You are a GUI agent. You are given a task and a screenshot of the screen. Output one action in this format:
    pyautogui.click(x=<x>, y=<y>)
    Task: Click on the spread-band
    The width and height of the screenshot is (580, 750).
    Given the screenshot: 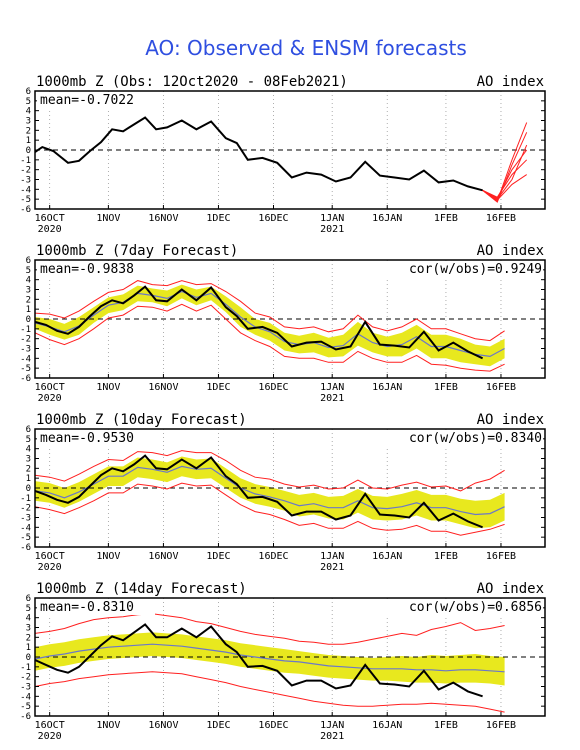 What is the action you would take?
    pyautogui.click(x=270, y=492)
    